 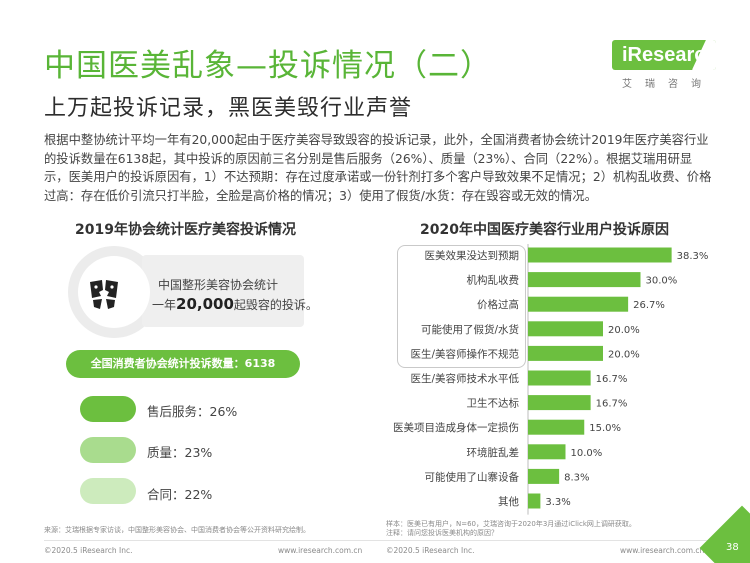 I want to click on copyright-right: ©2020.5 iResearch Inc., so click(x=430, y=550).